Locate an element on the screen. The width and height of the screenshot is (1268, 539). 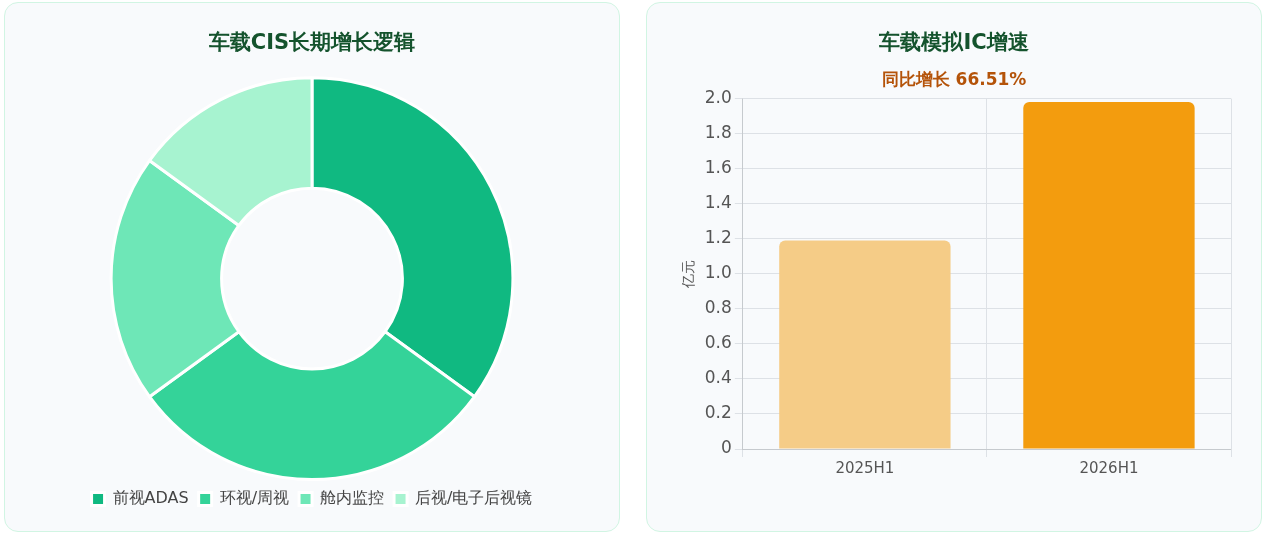
x-tick-label: 2026H1 is located at coordinates (1109, 467).